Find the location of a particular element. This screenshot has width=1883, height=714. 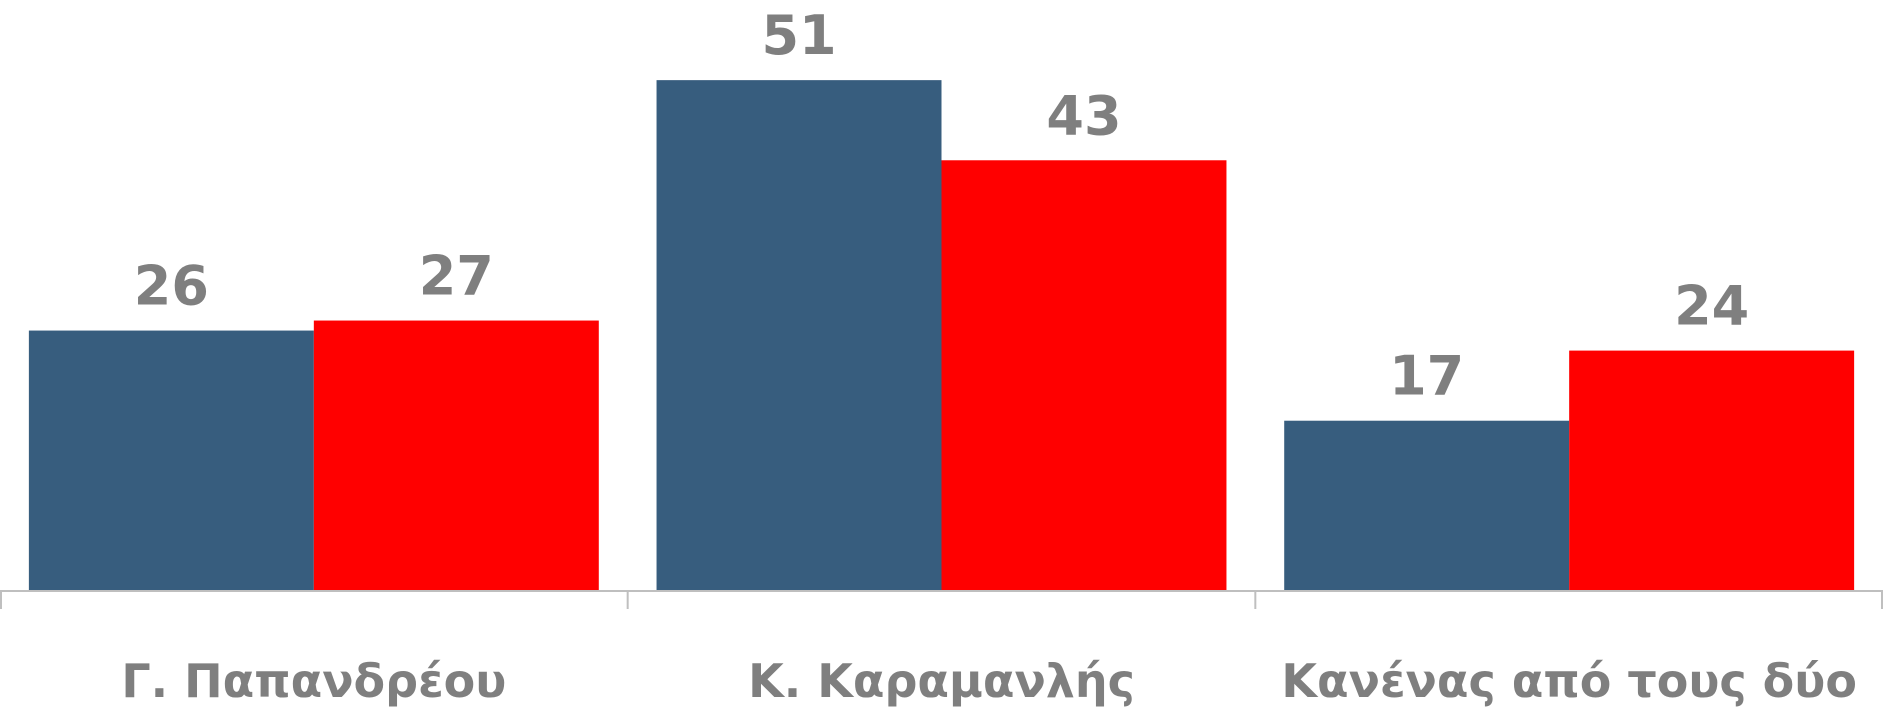

data-label: 43 is located at coordinates (1083, 115).